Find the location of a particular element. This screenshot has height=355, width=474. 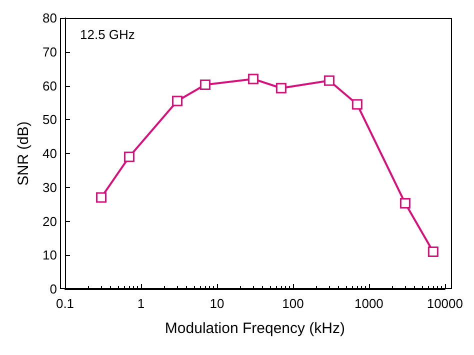

x-tick-label: 0.1 is located at coordinates (65, 303).